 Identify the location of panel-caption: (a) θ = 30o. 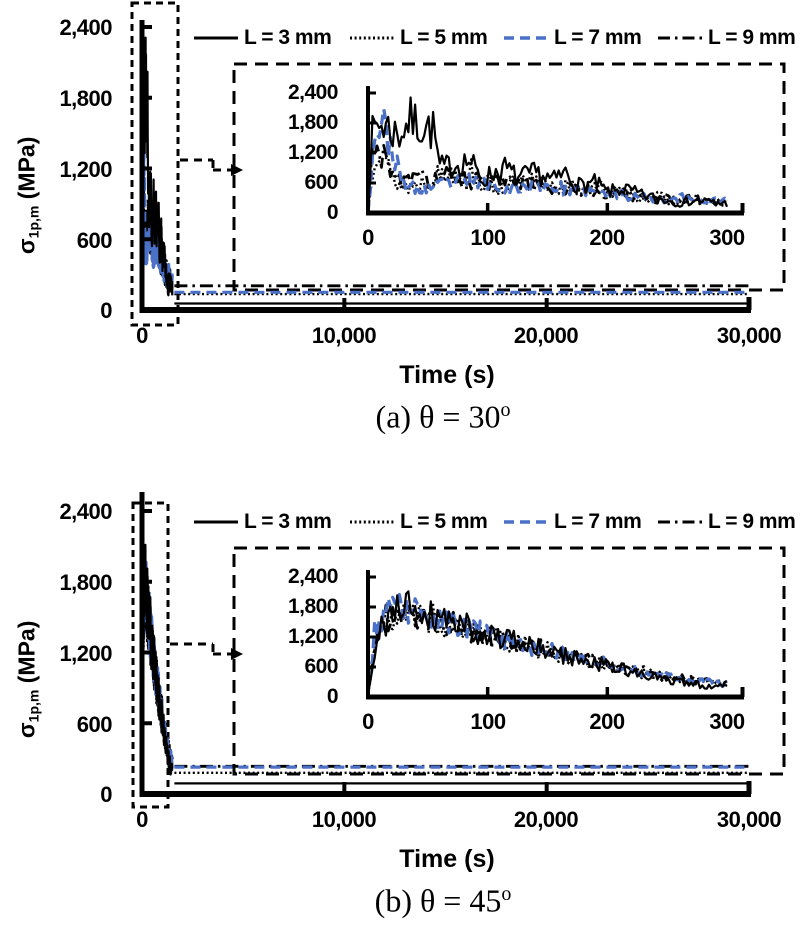
(443, 416).